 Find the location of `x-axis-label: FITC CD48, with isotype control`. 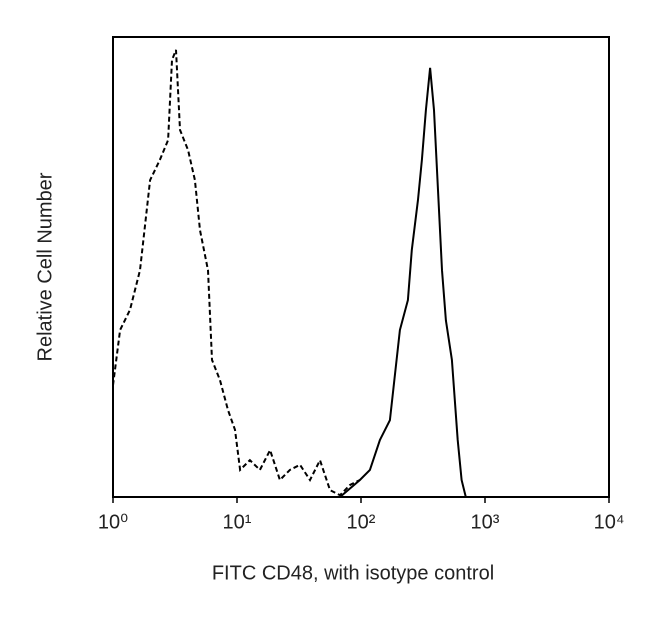

x-axis-label: FITC CD48, with isotype control is located at coordinates (353, 573).